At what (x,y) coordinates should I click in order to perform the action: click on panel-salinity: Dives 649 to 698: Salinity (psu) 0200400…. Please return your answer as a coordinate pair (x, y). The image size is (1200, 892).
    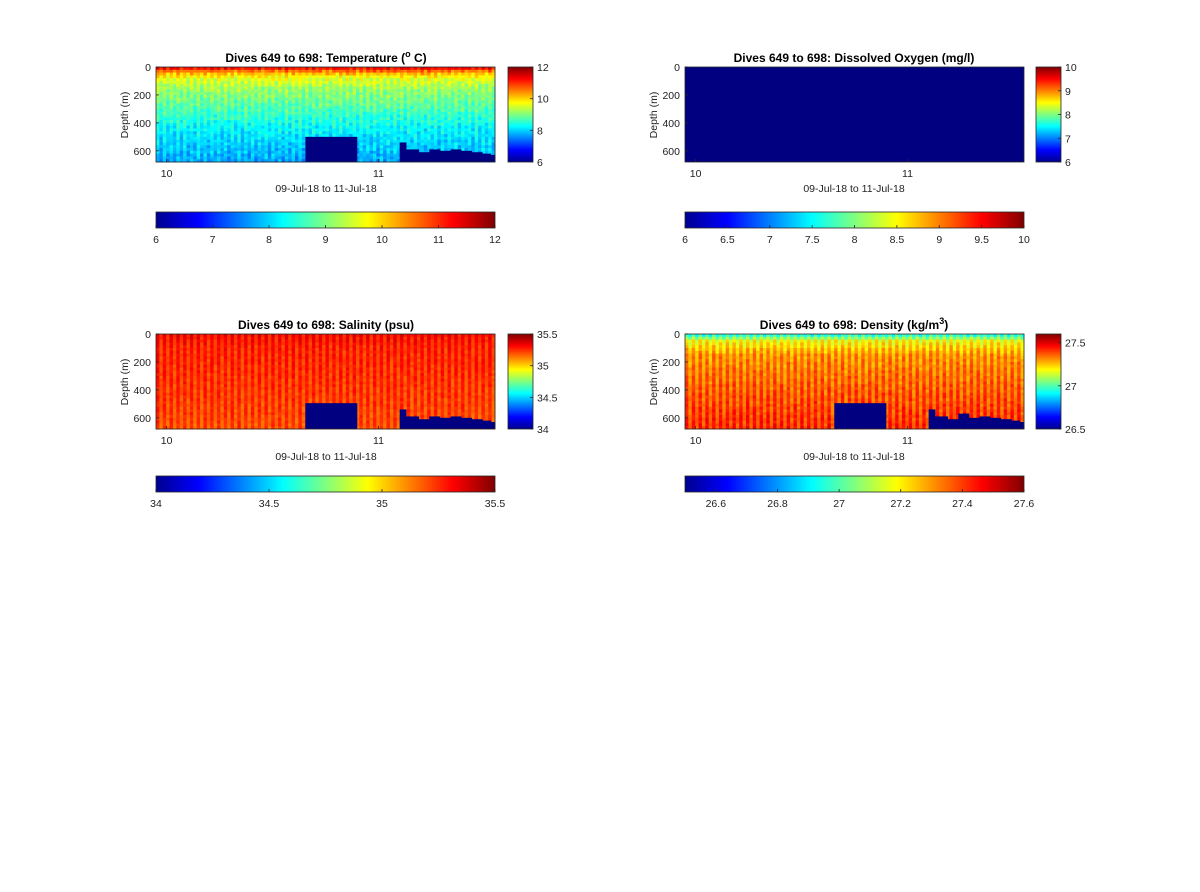
    Looking at the image, I should click on (338, 414).